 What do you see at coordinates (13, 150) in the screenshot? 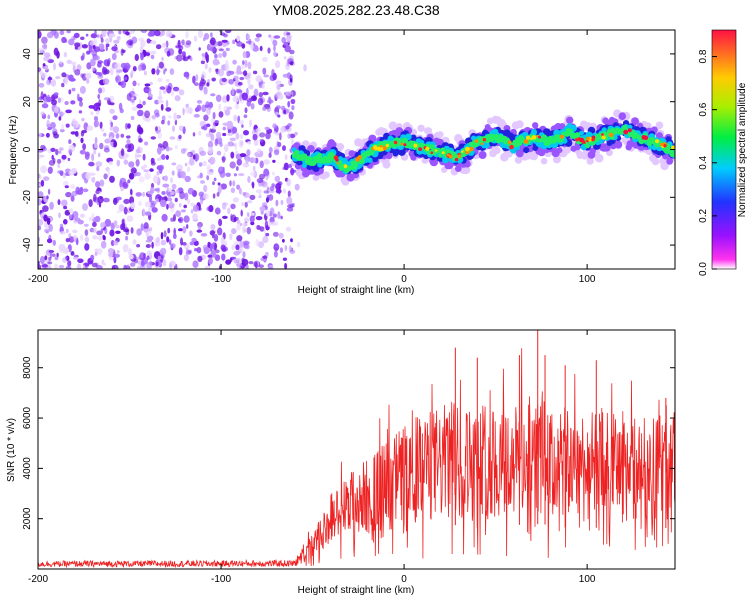
I see `spectrogram-y-label: Frequency (Hz)` at bounding box center [13, 150].